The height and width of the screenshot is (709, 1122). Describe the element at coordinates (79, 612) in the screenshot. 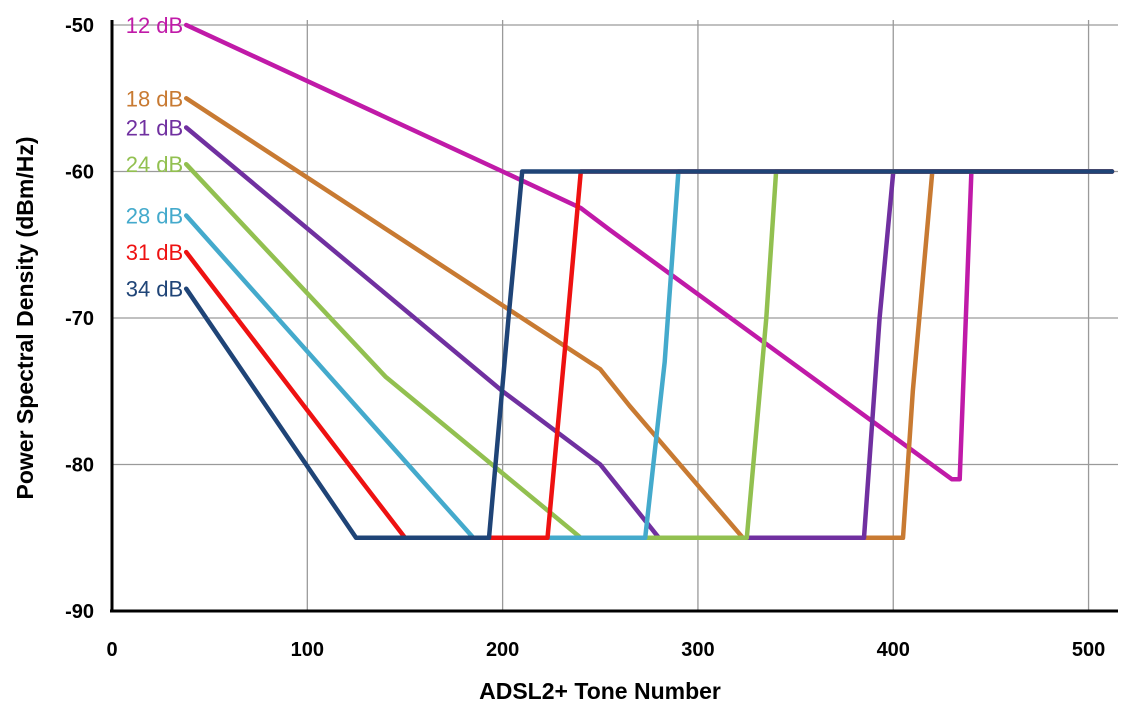

I see `y-tick-label: -90` at that location.